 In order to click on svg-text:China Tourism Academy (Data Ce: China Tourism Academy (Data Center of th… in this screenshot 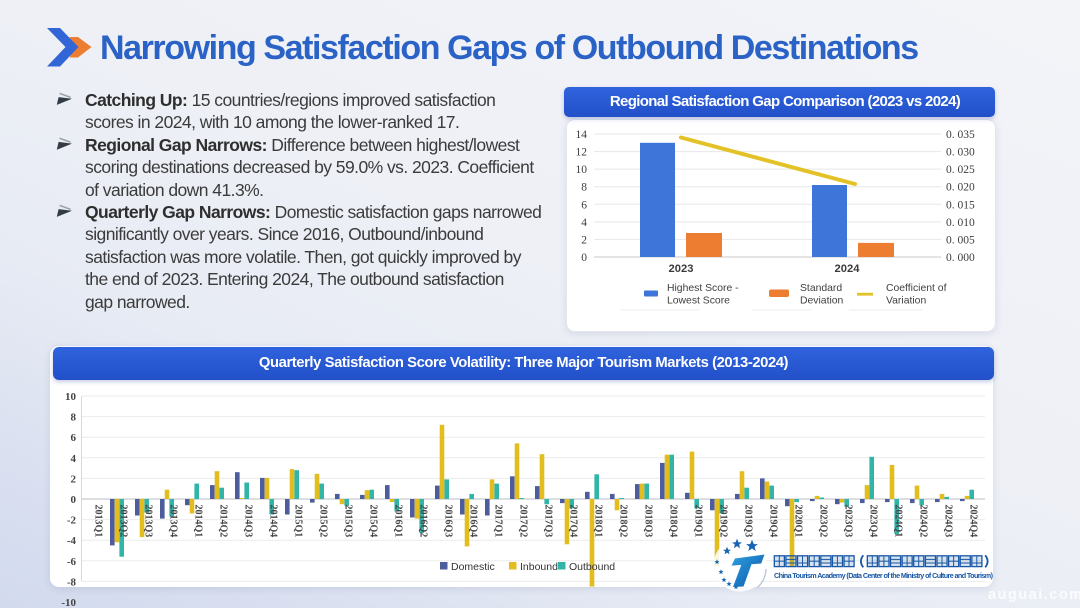, I will do `click(884, 575)`.